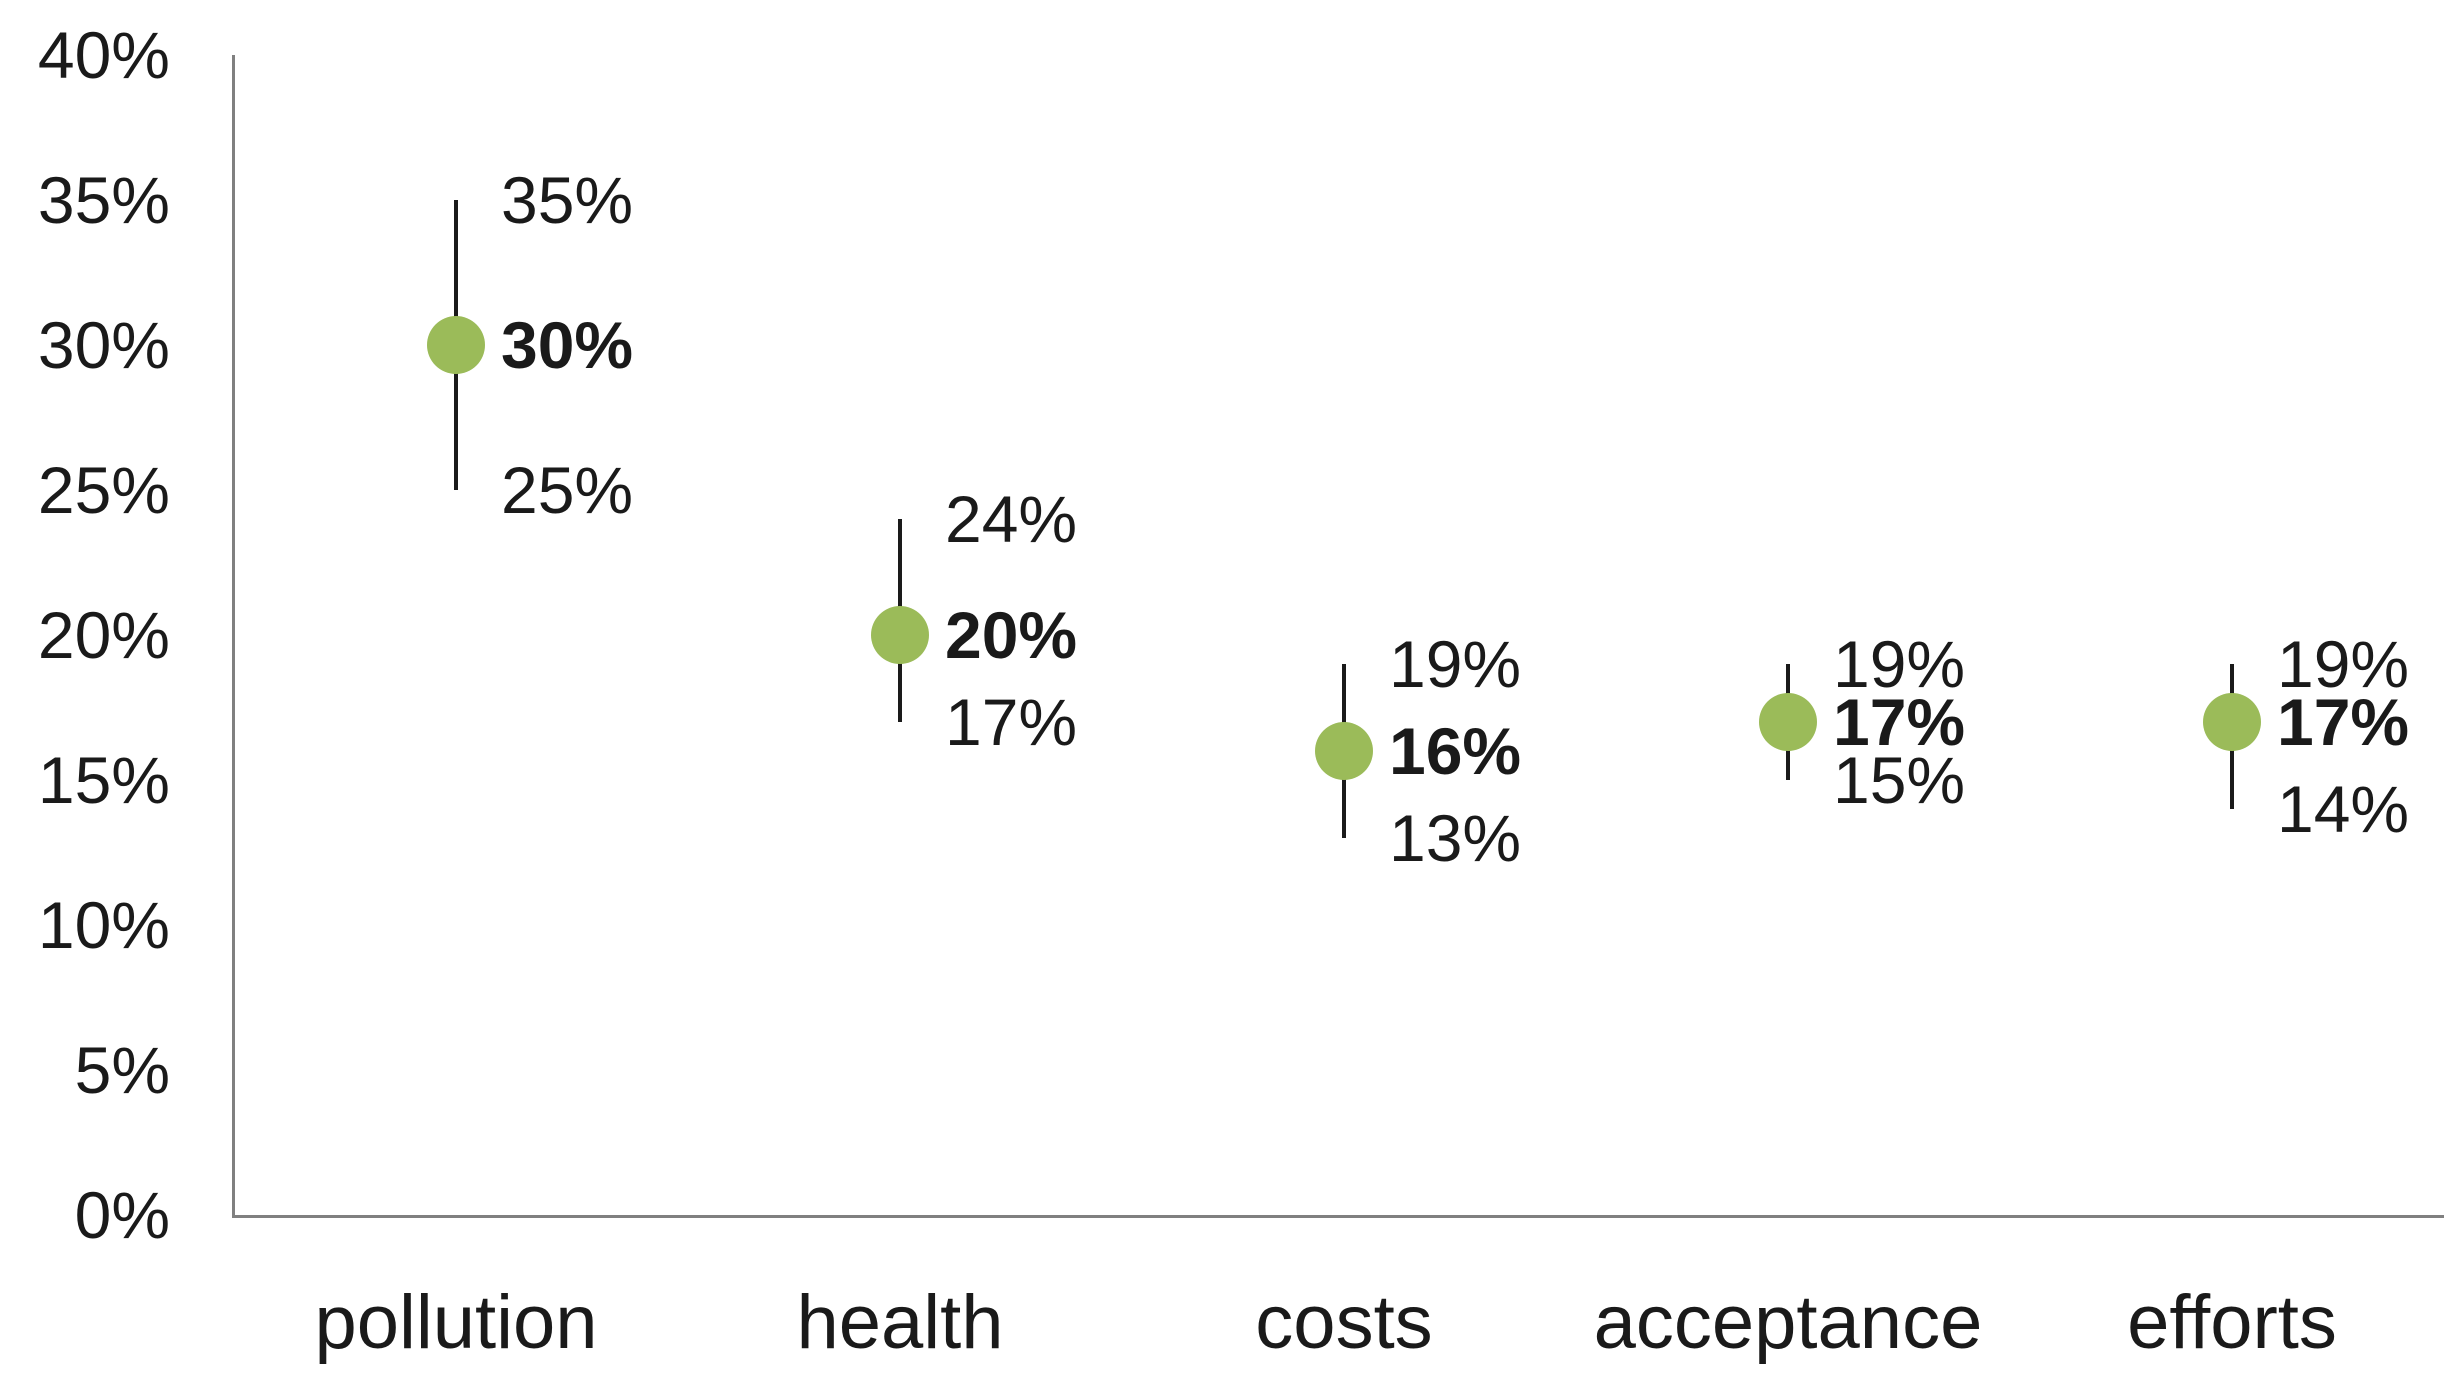 Image resolution: width=2455 pixels, height=1391 pixels. Describe the element at coordinates (1011, 722) in the screenshot. I see `data-label-lower: 17%` at that location.